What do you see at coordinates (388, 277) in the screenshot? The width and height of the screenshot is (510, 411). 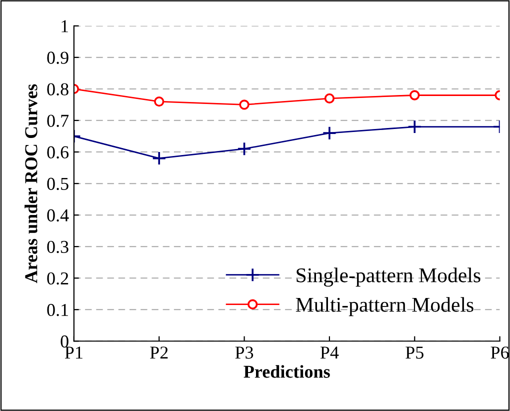 I see `legend-label: Single-pattern Models` at bounding box center [388, 277].